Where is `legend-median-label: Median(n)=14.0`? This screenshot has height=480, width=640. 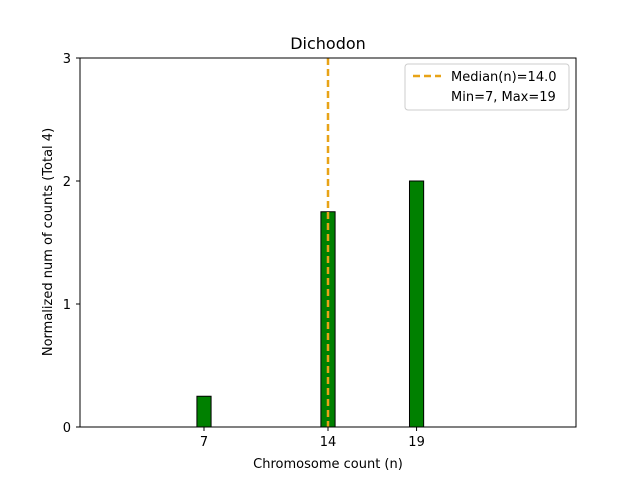
legend-median-label: Median(n)=14.0 is located at coordinates (504, 77).